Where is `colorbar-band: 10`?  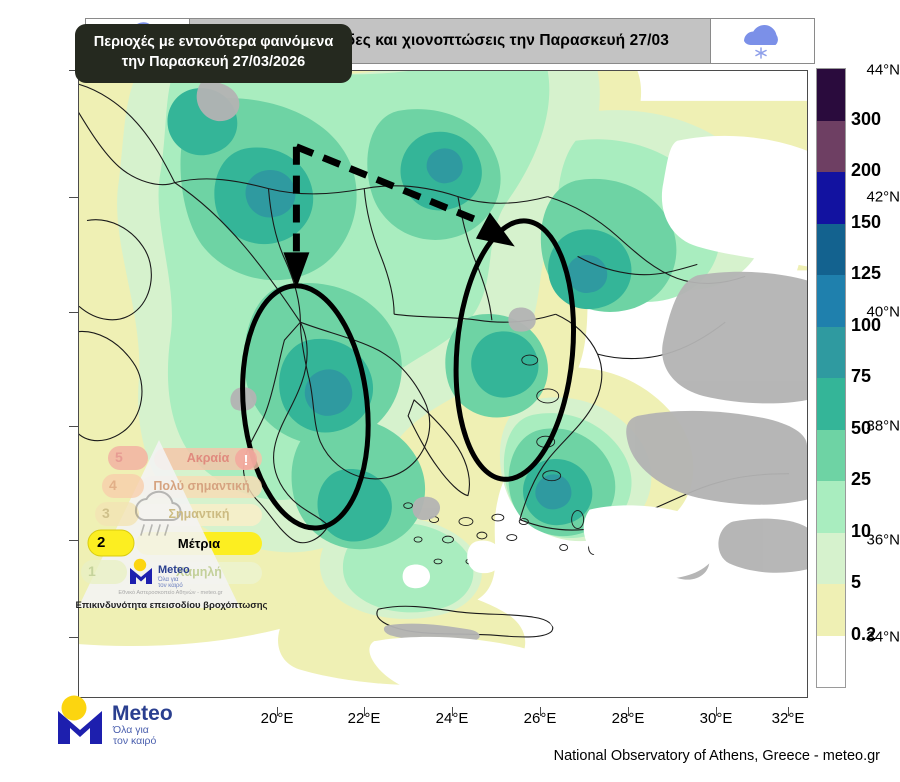 colorbar-band: 10 is located at coordinates (844, 552).